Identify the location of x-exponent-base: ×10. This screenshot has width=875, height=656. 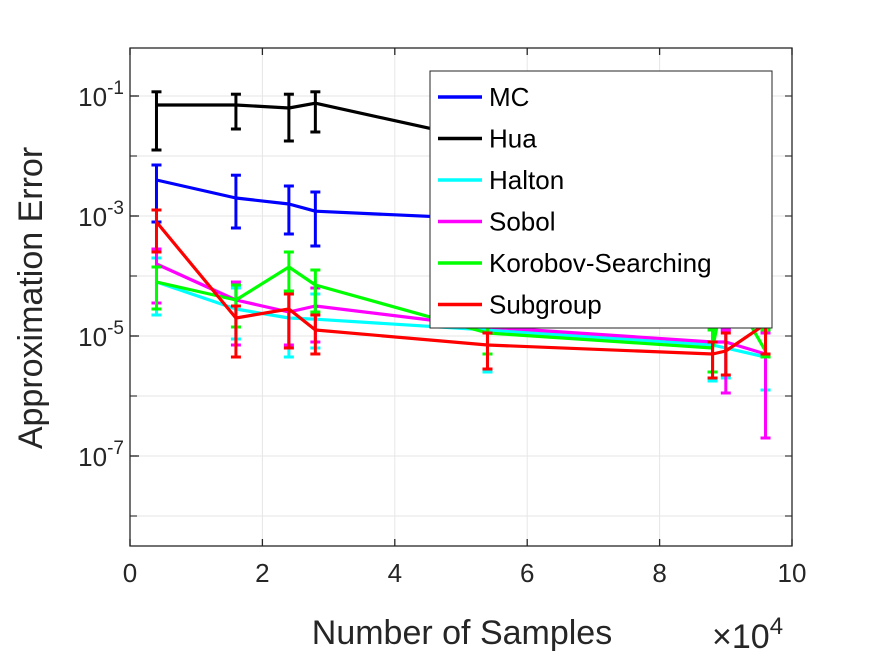
(741, 637).